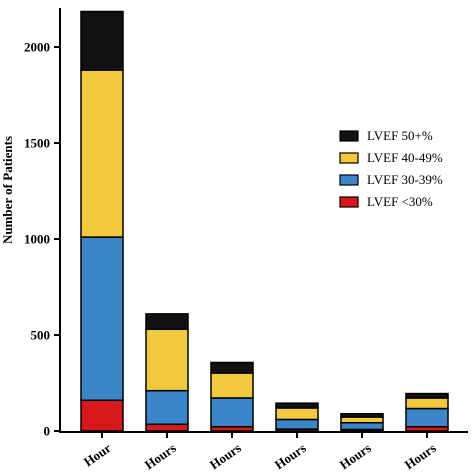 The height and width of the screenshot is (474, 474). What do you see at coordinates (41, 335) in the screenshot?
I see `y-tick-label-2: 500` at bounding box center [41, 335].